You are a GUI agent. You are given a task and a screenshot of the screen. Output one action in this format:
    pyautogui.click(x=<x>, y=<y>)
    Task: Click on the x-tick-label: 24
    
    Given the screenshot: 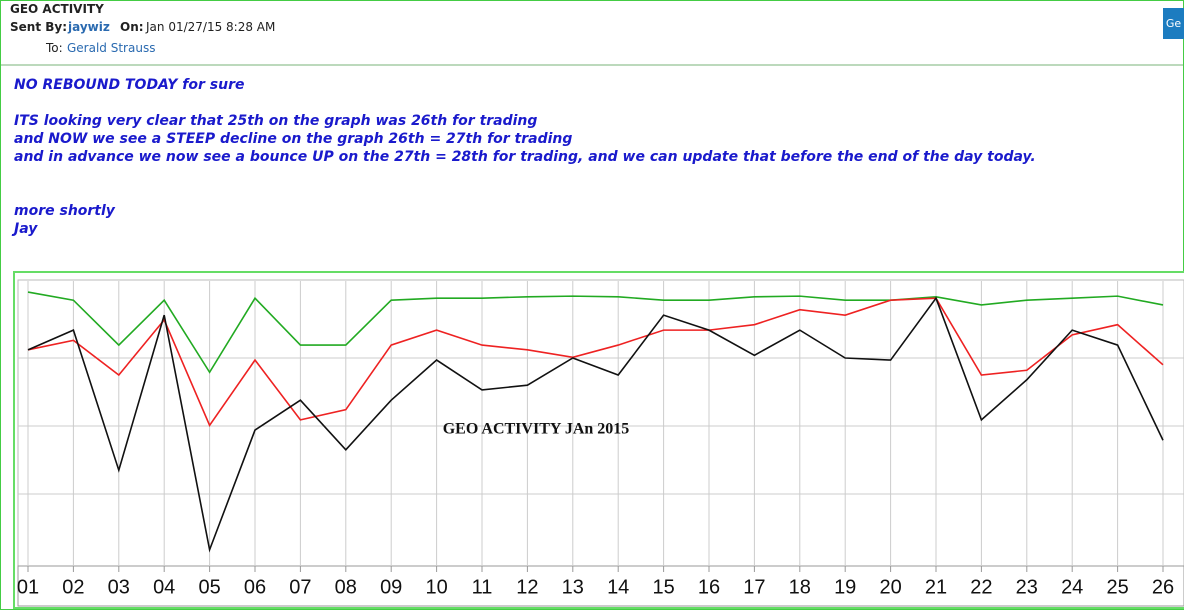 What is the action you would take?
    pyautogui.click(x=1072, y=587)
    